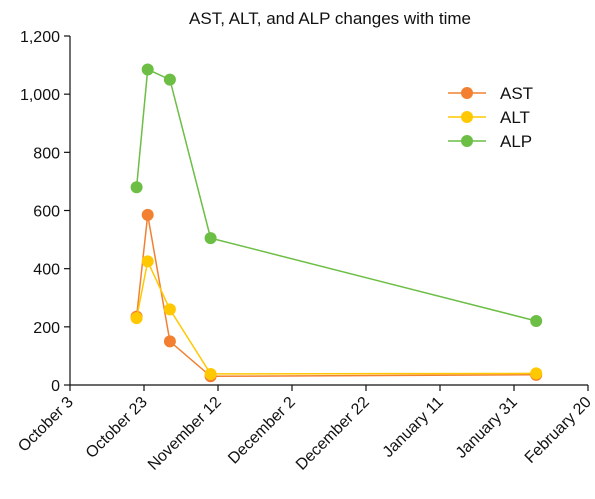 This screenshot has width=595, height=499. I want to click on y-tick-label: 0, so click(55, 386).